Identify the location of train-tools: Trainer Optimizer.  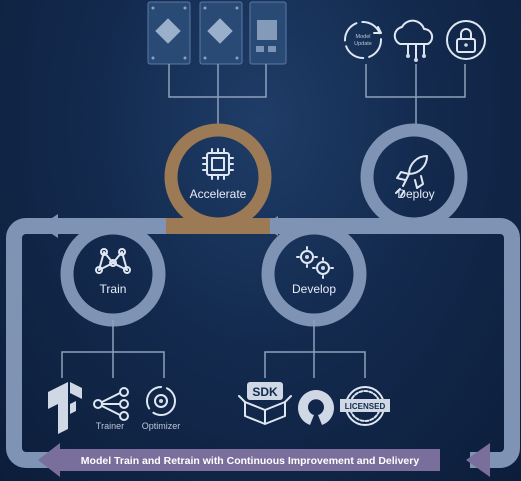
(114, 408).